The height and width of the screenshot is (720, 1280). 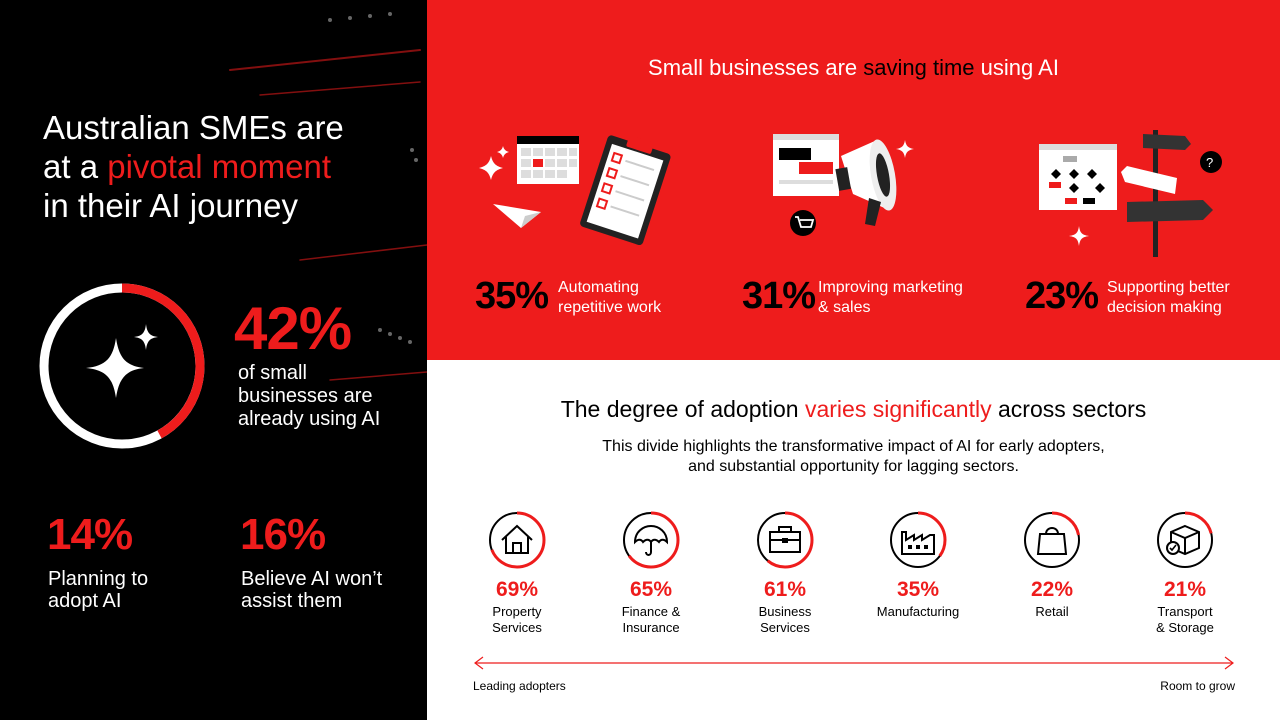 What do you see at coordinates (519, 686) in the screenshot?
I see `axis-leading-label: Leading adopters` at bounding box center [519, 686].